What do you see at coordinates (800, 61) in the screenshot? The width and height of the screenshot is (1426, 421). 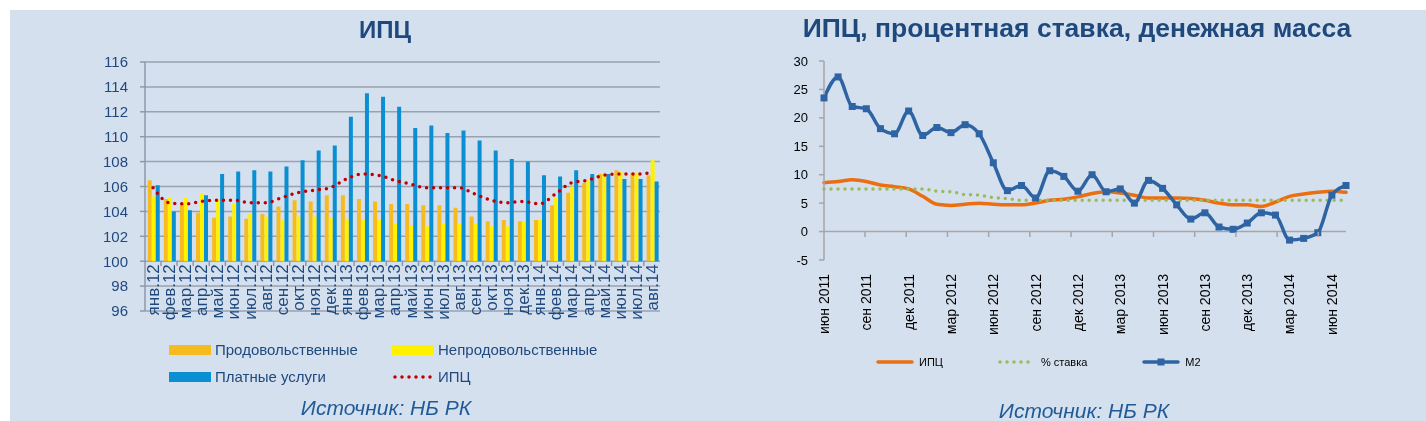 I see `y-tick-label: 30` at bounding box center [800, 61].